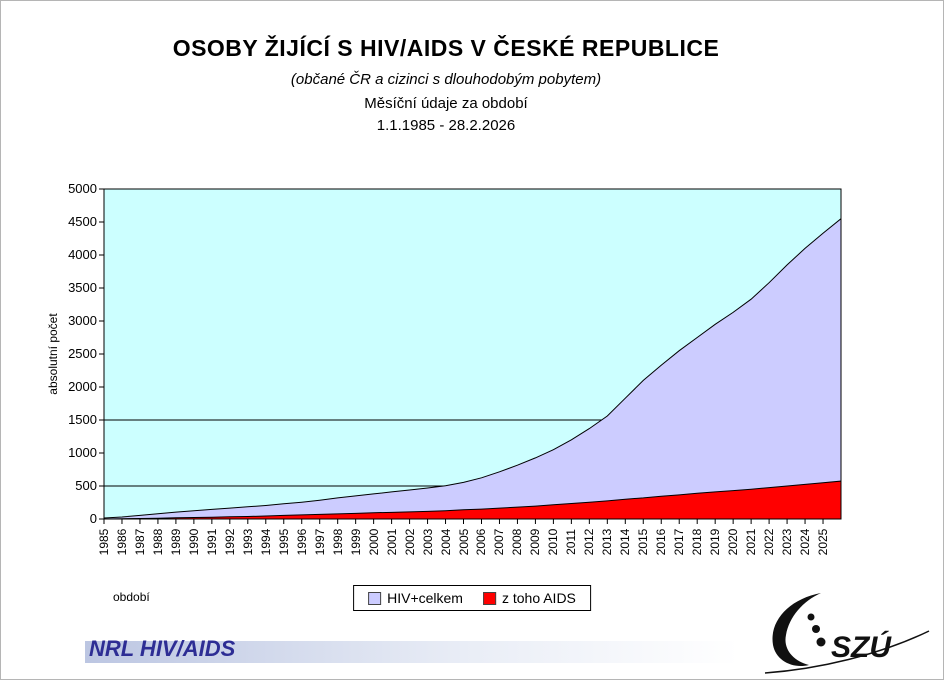  I want to click on x-tick-label: 2006, so click(481, 542).